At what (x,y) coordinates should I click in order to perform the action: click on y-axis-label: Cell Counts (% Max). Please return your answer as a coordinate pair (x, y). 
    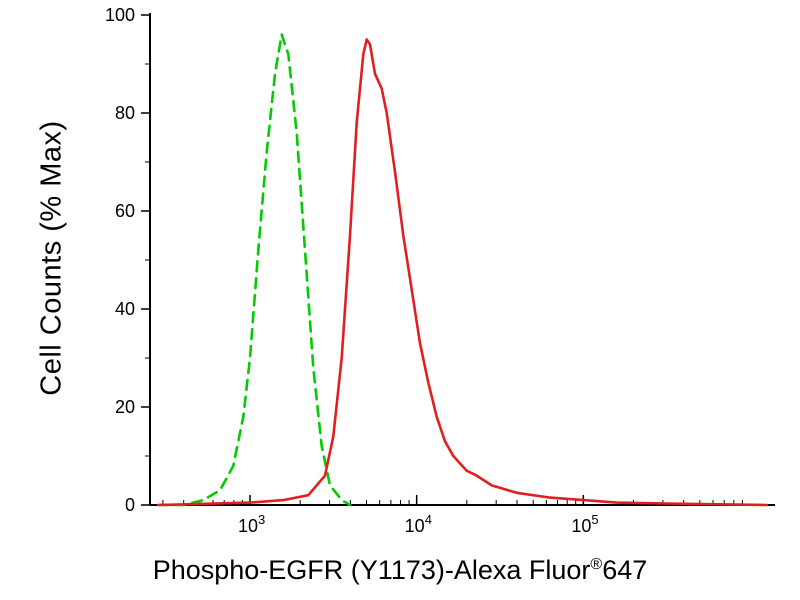
    Looking at the image, I should click on (51, 258).